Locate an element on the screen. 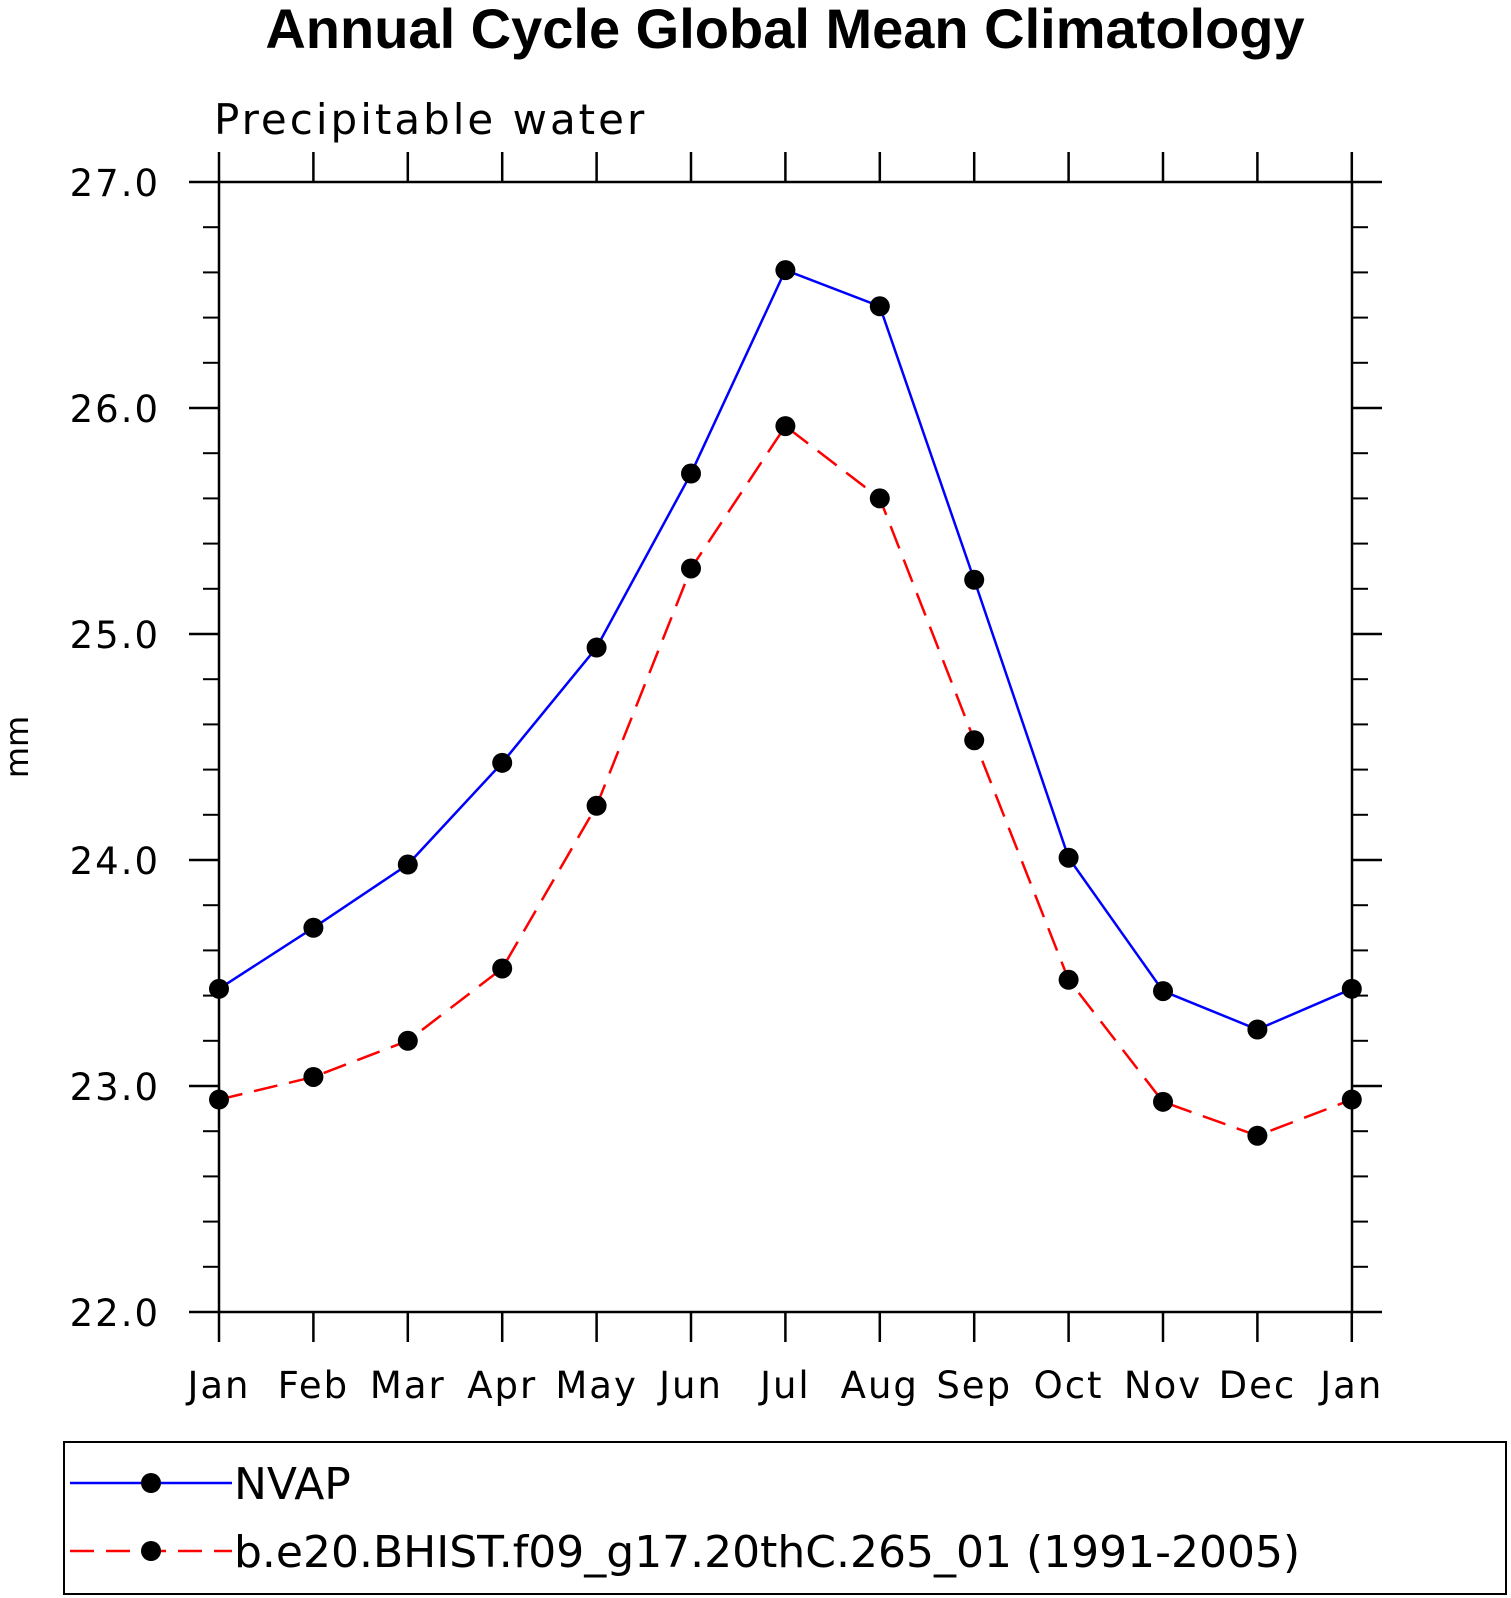 This screenshot has height=1598, width=1511. x-tick-label: Apr is located at coordinates (502, 1385).